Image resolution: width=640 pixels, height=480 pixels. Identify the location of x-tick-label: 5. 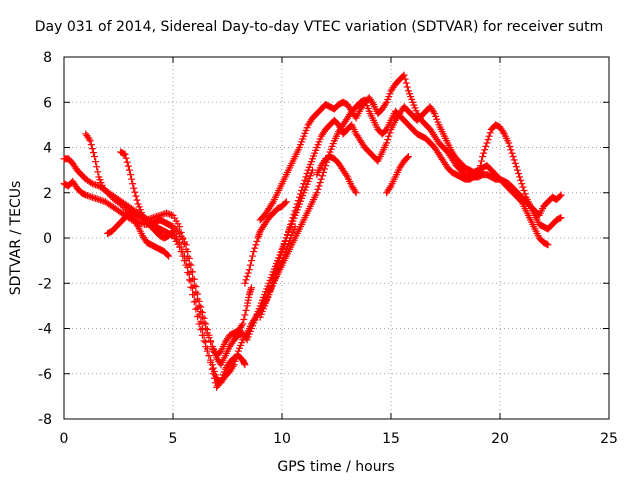
(173, 439).